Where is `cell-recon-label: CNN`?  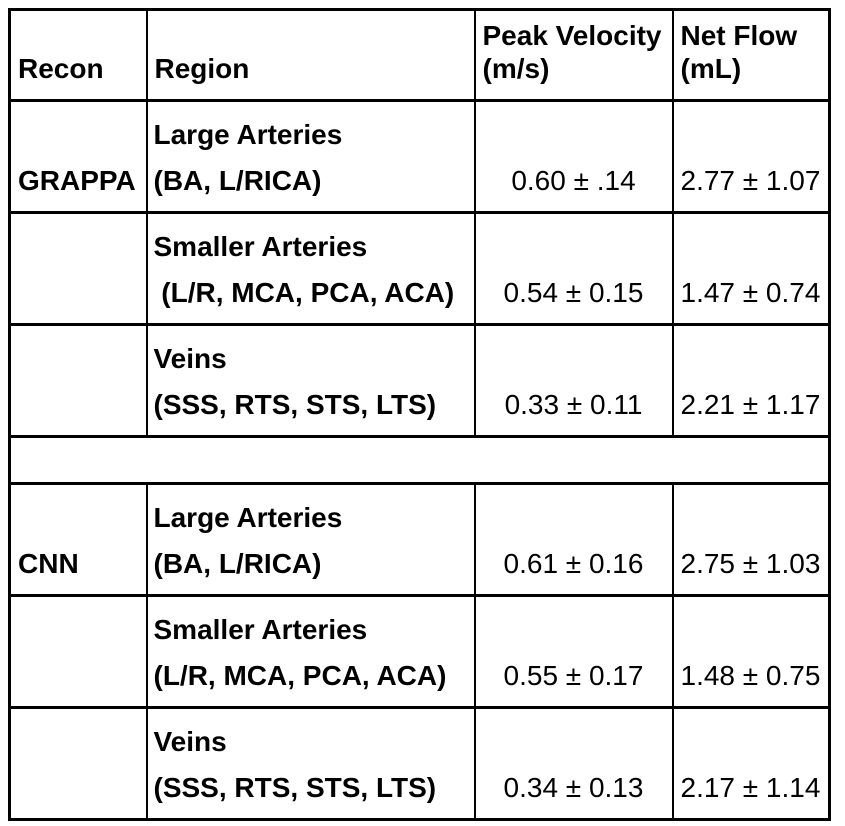
cell-recon-label: CNN is located at coordinates (78, 539).